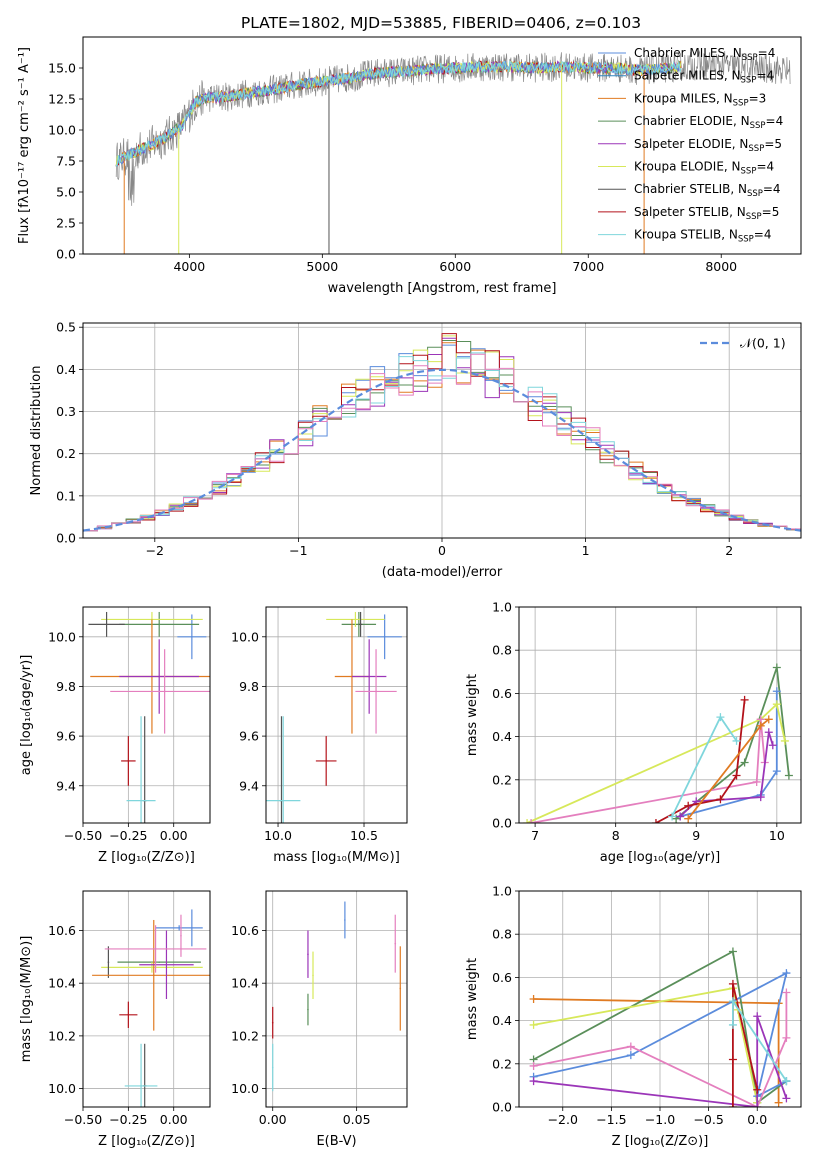  I want to click on age_vs_mass-xtick-label: 10.0, so click(278, 835).